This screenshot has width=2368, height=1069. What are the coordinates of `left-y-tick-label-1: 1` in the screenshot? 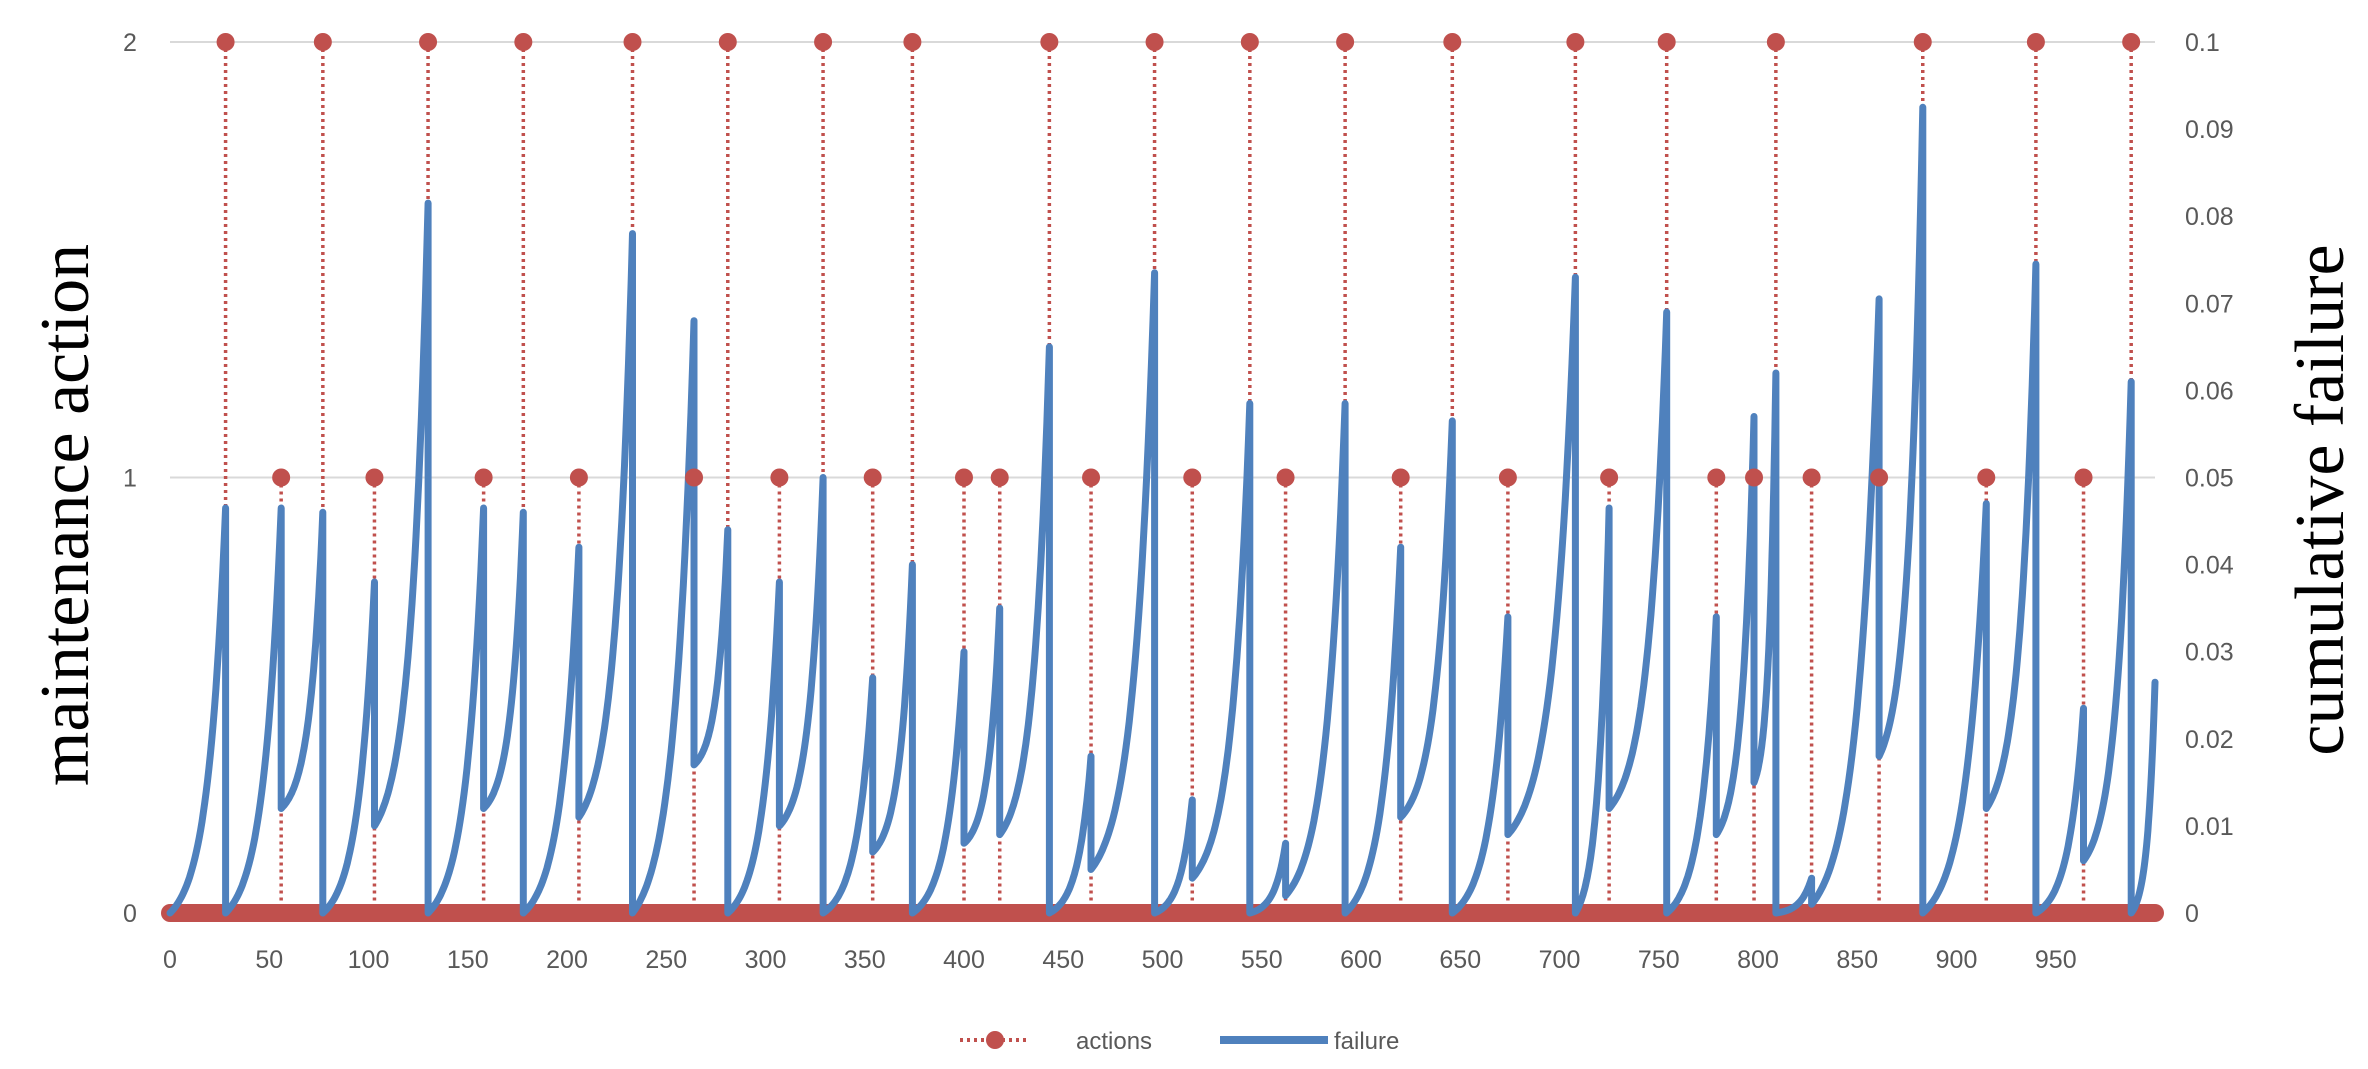 It's located at (130, 479).